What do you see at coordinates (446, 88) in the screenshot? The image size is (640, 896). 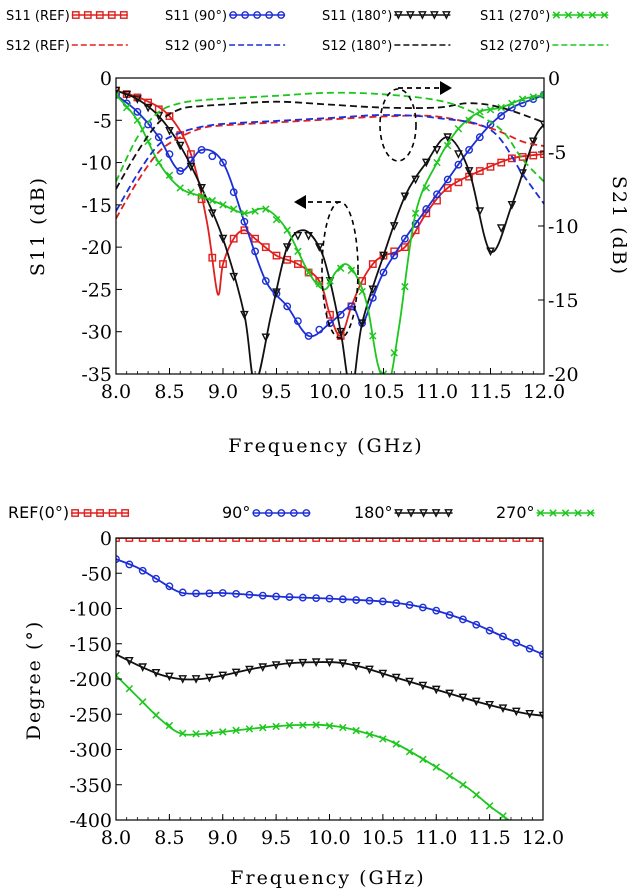 I see `right-arrowhead-icon` at bounding box center [446, 88].